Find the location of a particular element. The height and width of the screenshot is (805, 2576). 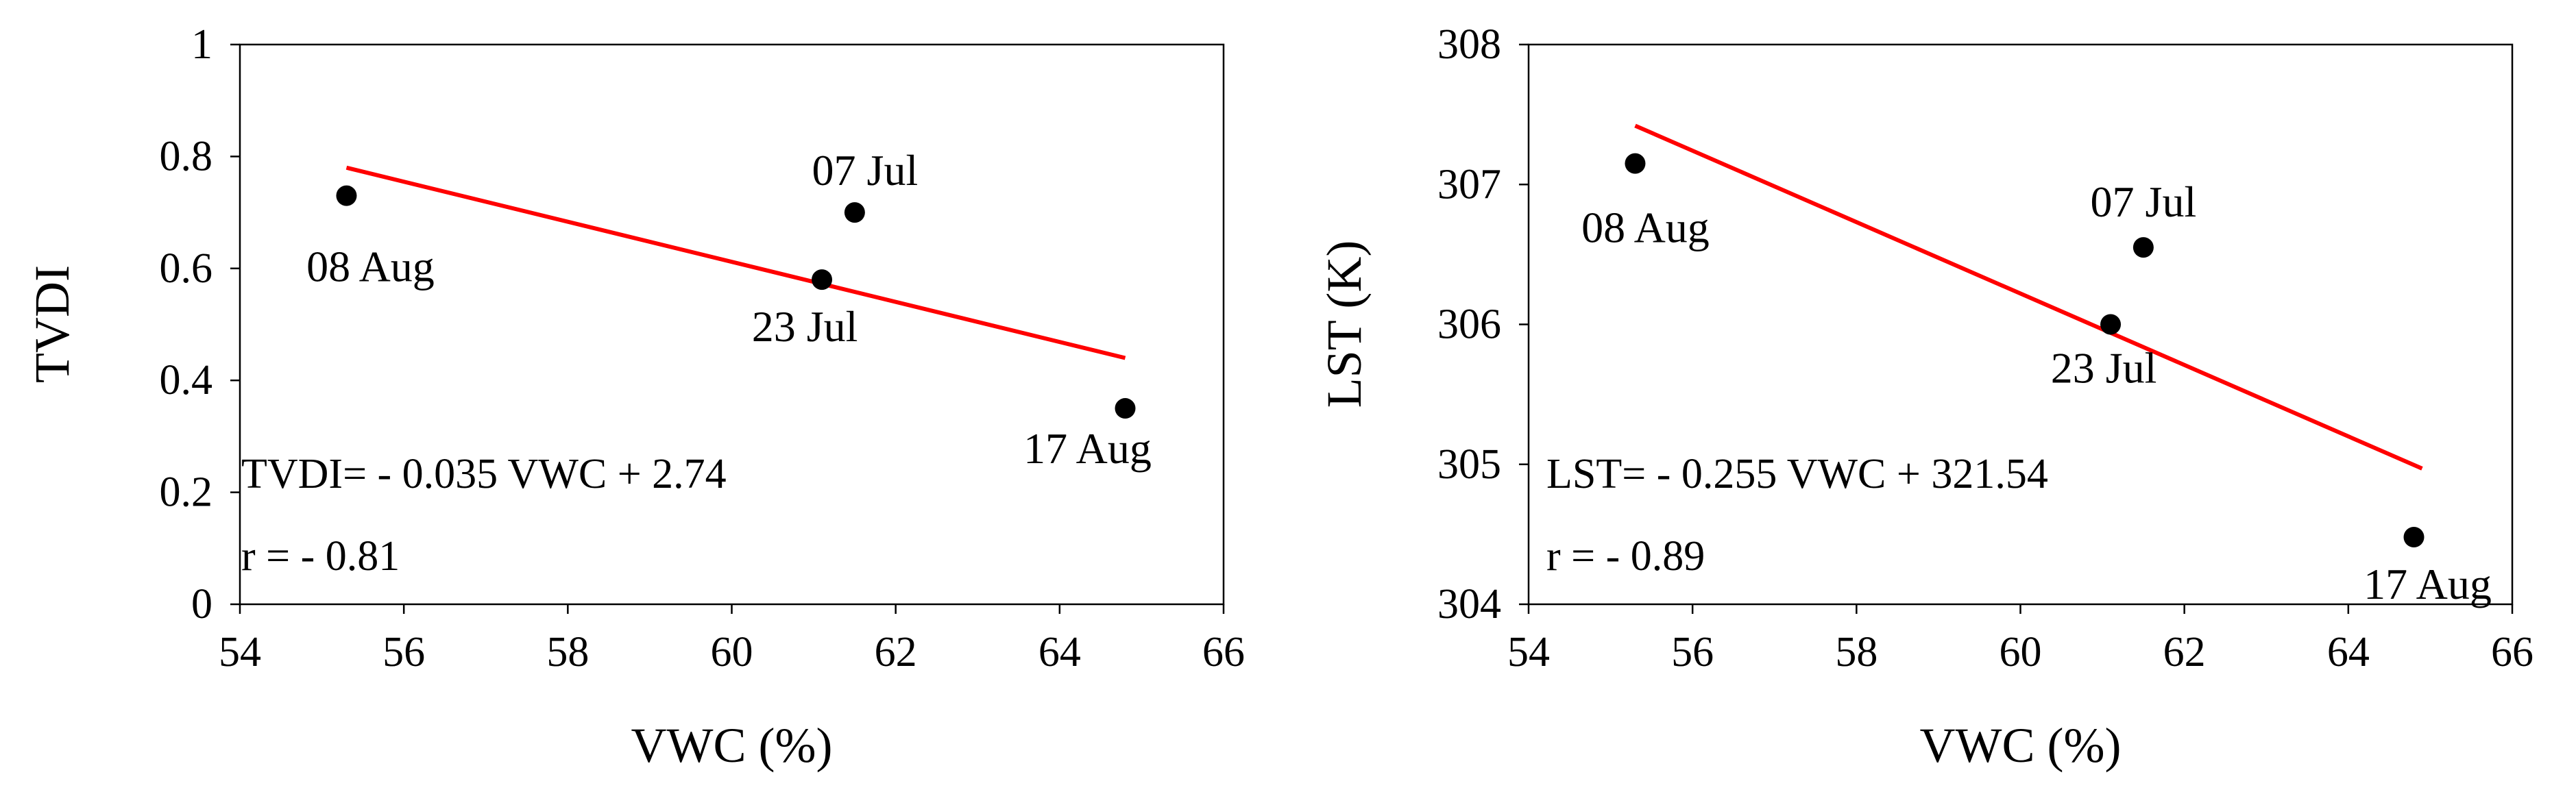

x-tick-label-2: 60 is located at coordinates (2021, 652).